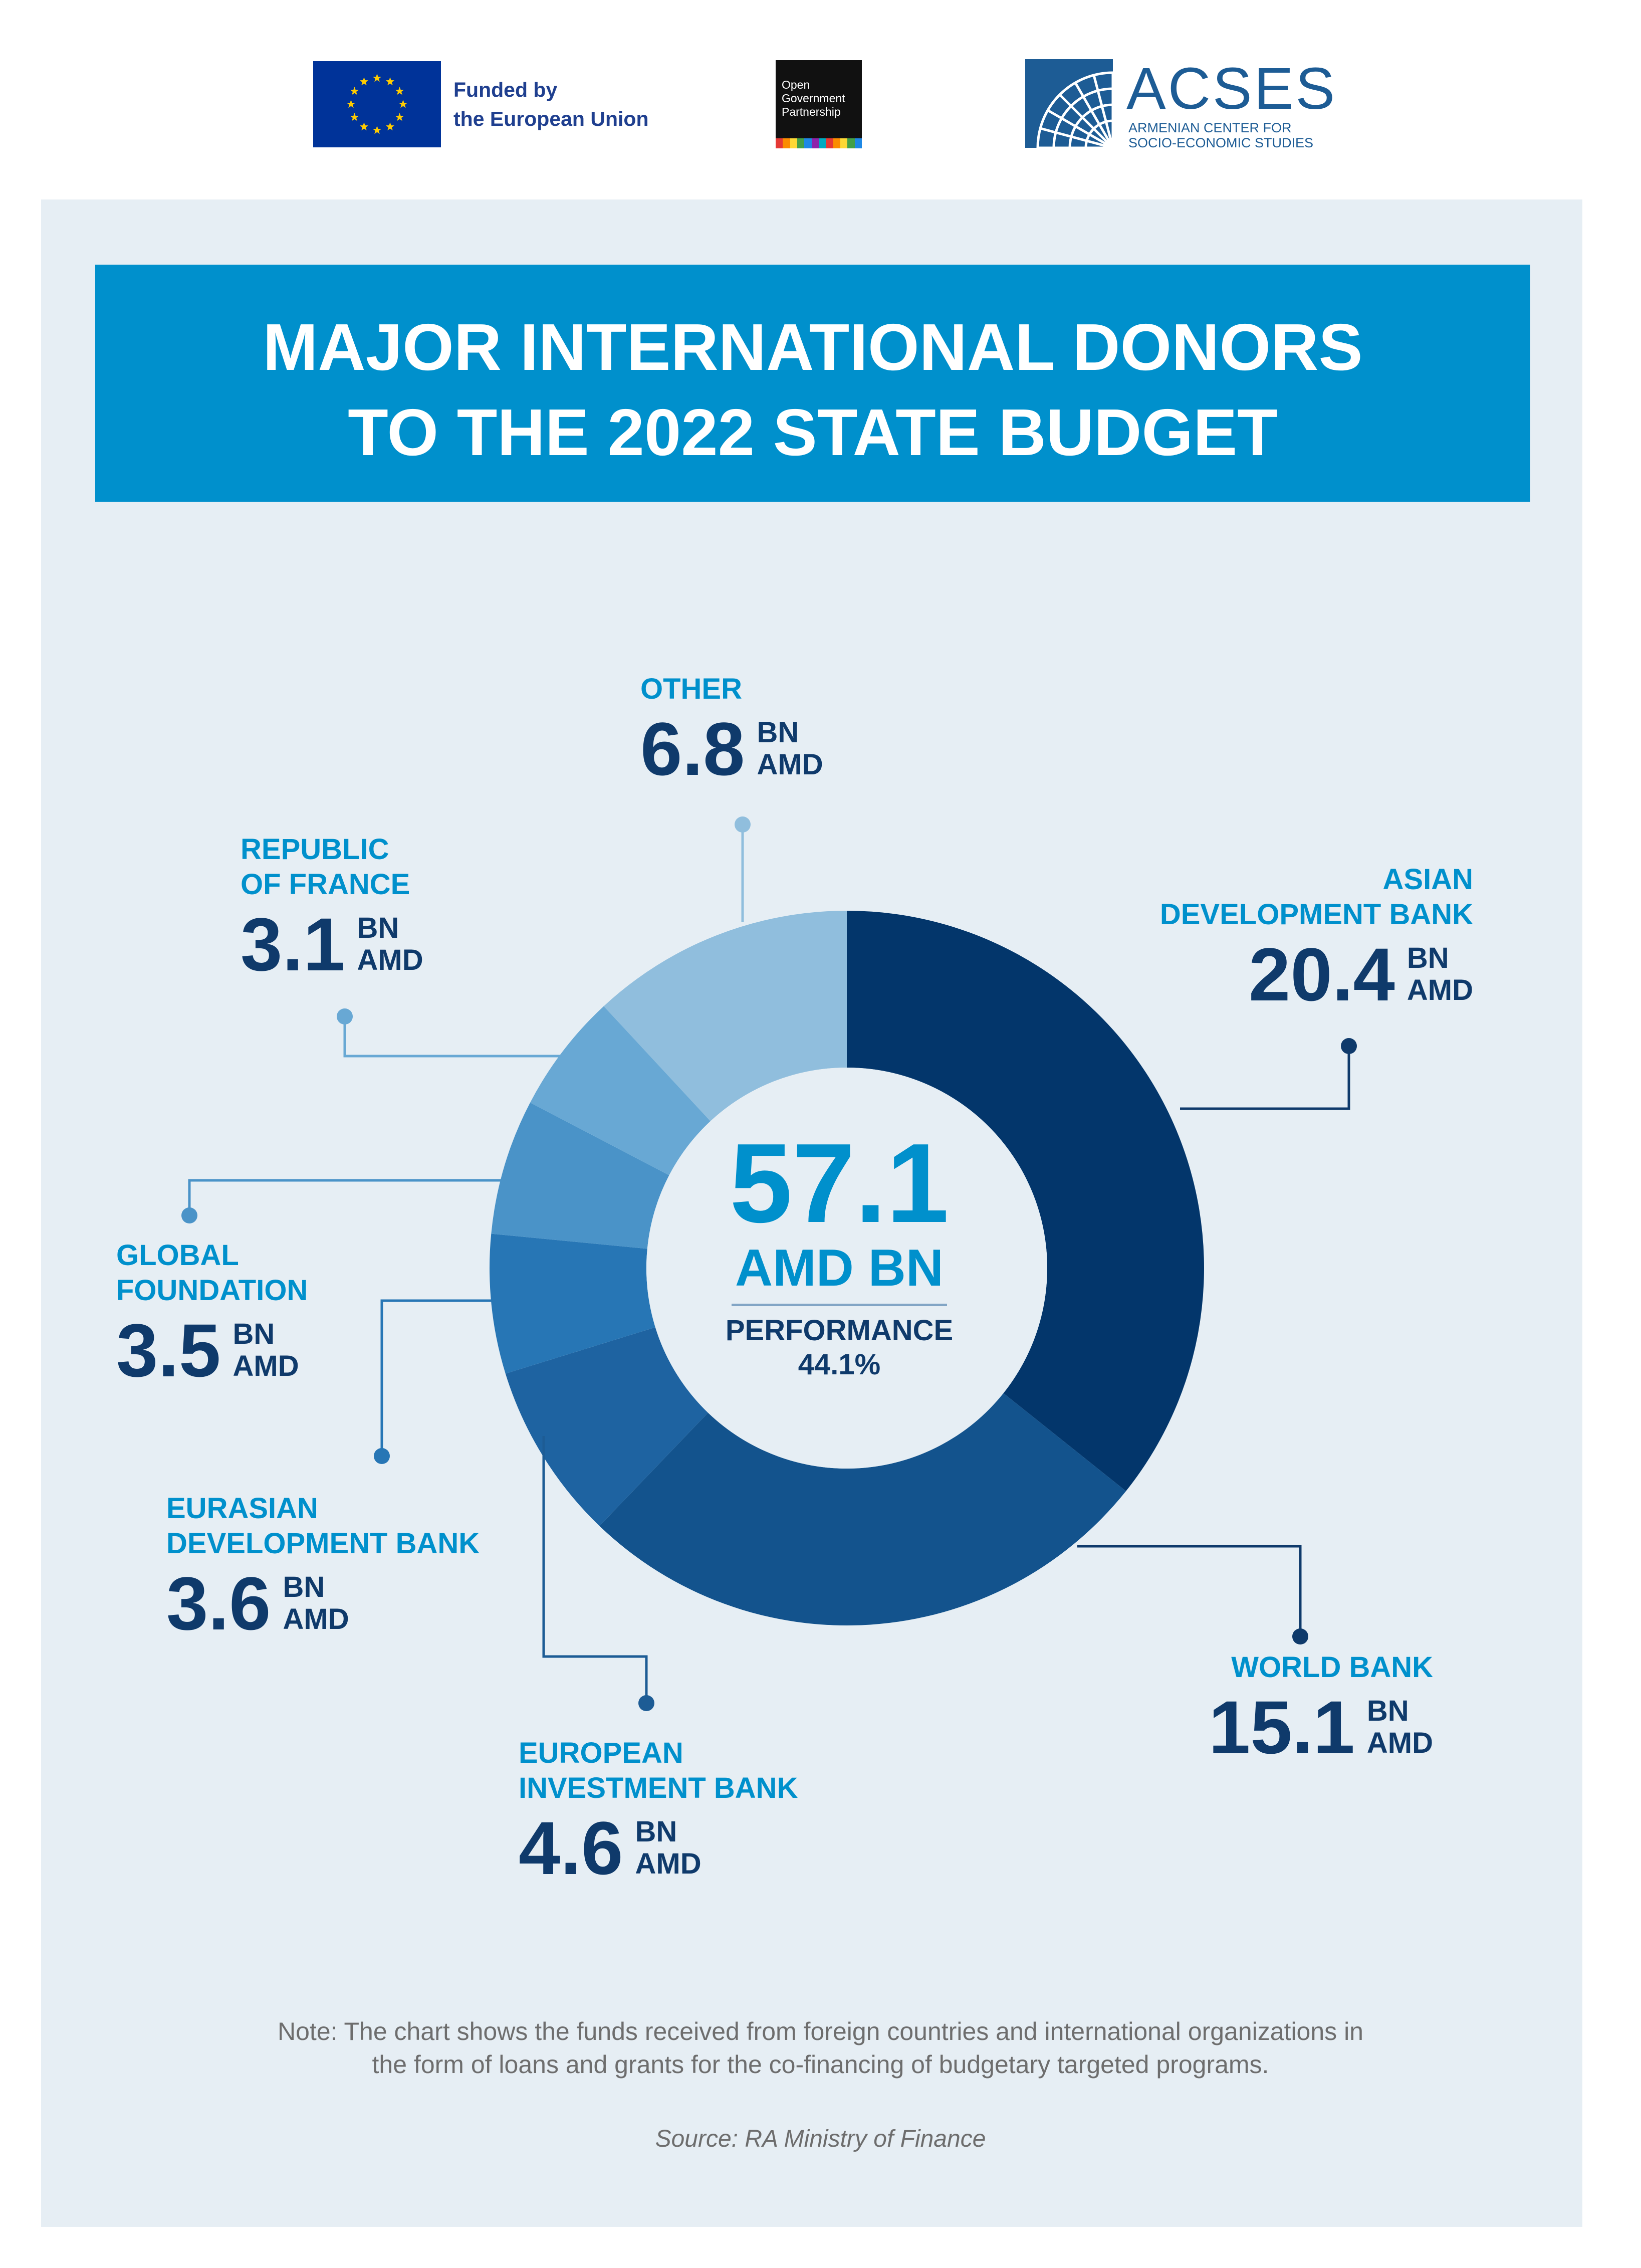  Describe the element at coordinates (692, 749) in the screenshot. I see `label-value: 6.8` at that location.